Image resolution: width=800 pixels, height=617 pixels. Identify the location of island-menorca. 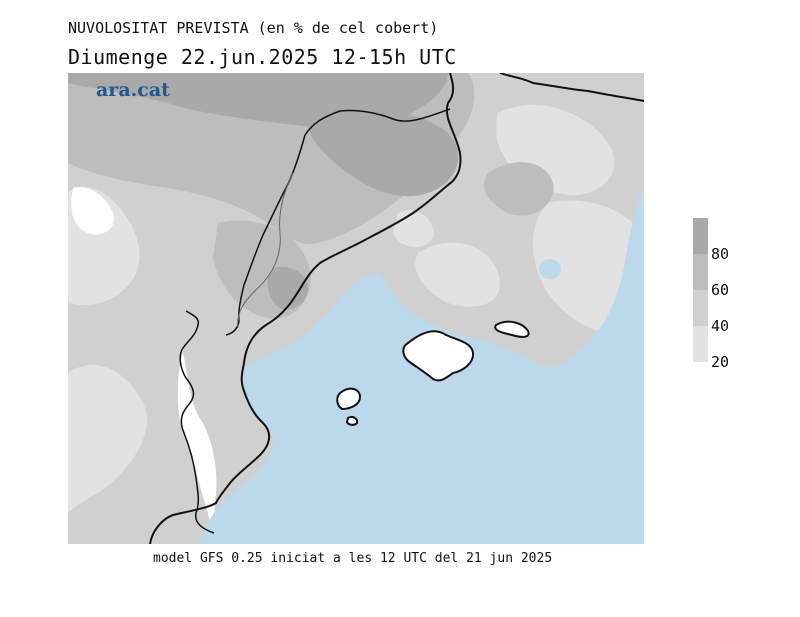
(512, 329).